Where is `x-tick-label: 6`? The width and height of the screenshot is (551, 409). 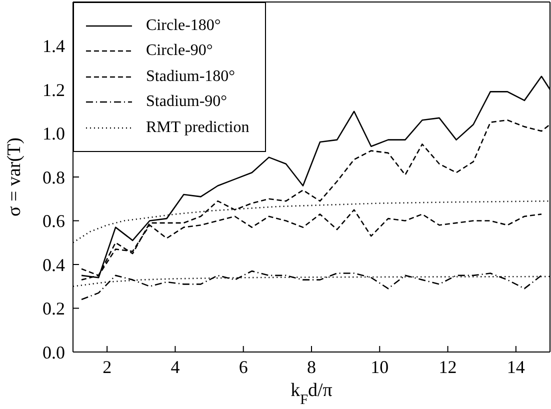
x-tick-label: 6 is located at coordinates (243, 366).